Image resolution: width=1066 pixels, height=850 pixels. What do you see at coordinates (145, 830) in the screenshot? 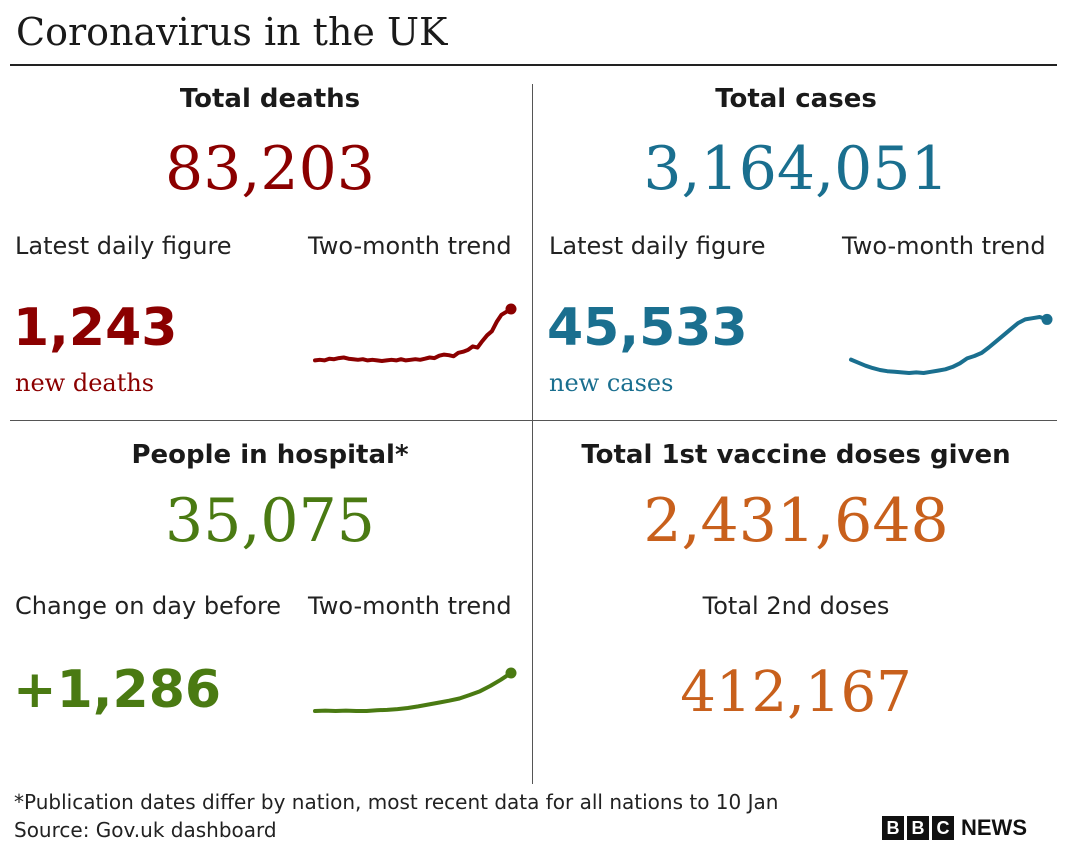
I see `source: Source: Gov.uk dashboard` at bounding box center [145, 830].